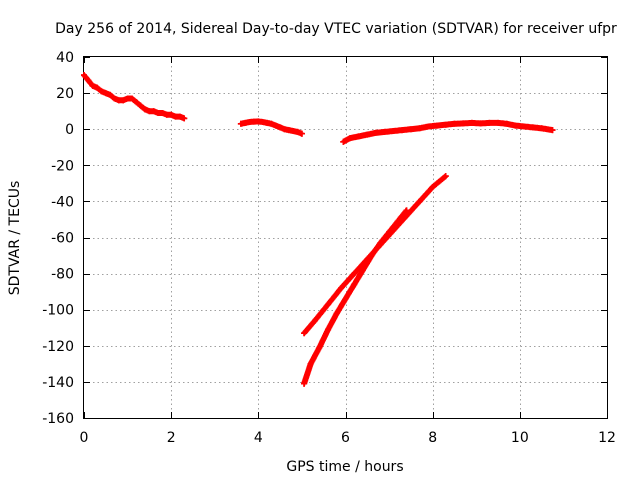 The height and width of the screenshot is (480, 640). I want to click on x-tick-label: 12, so click(607, 438).